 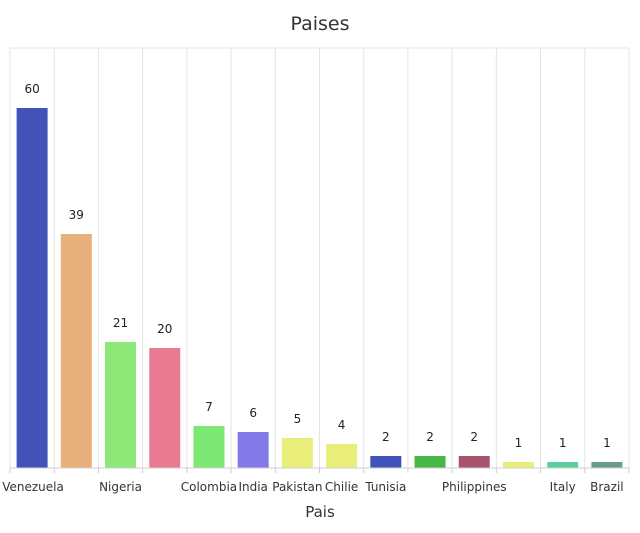 What do you see at coordinates (76, 351) in the screenshot?
I see `bar-peru` at bounding box center [76, 351].